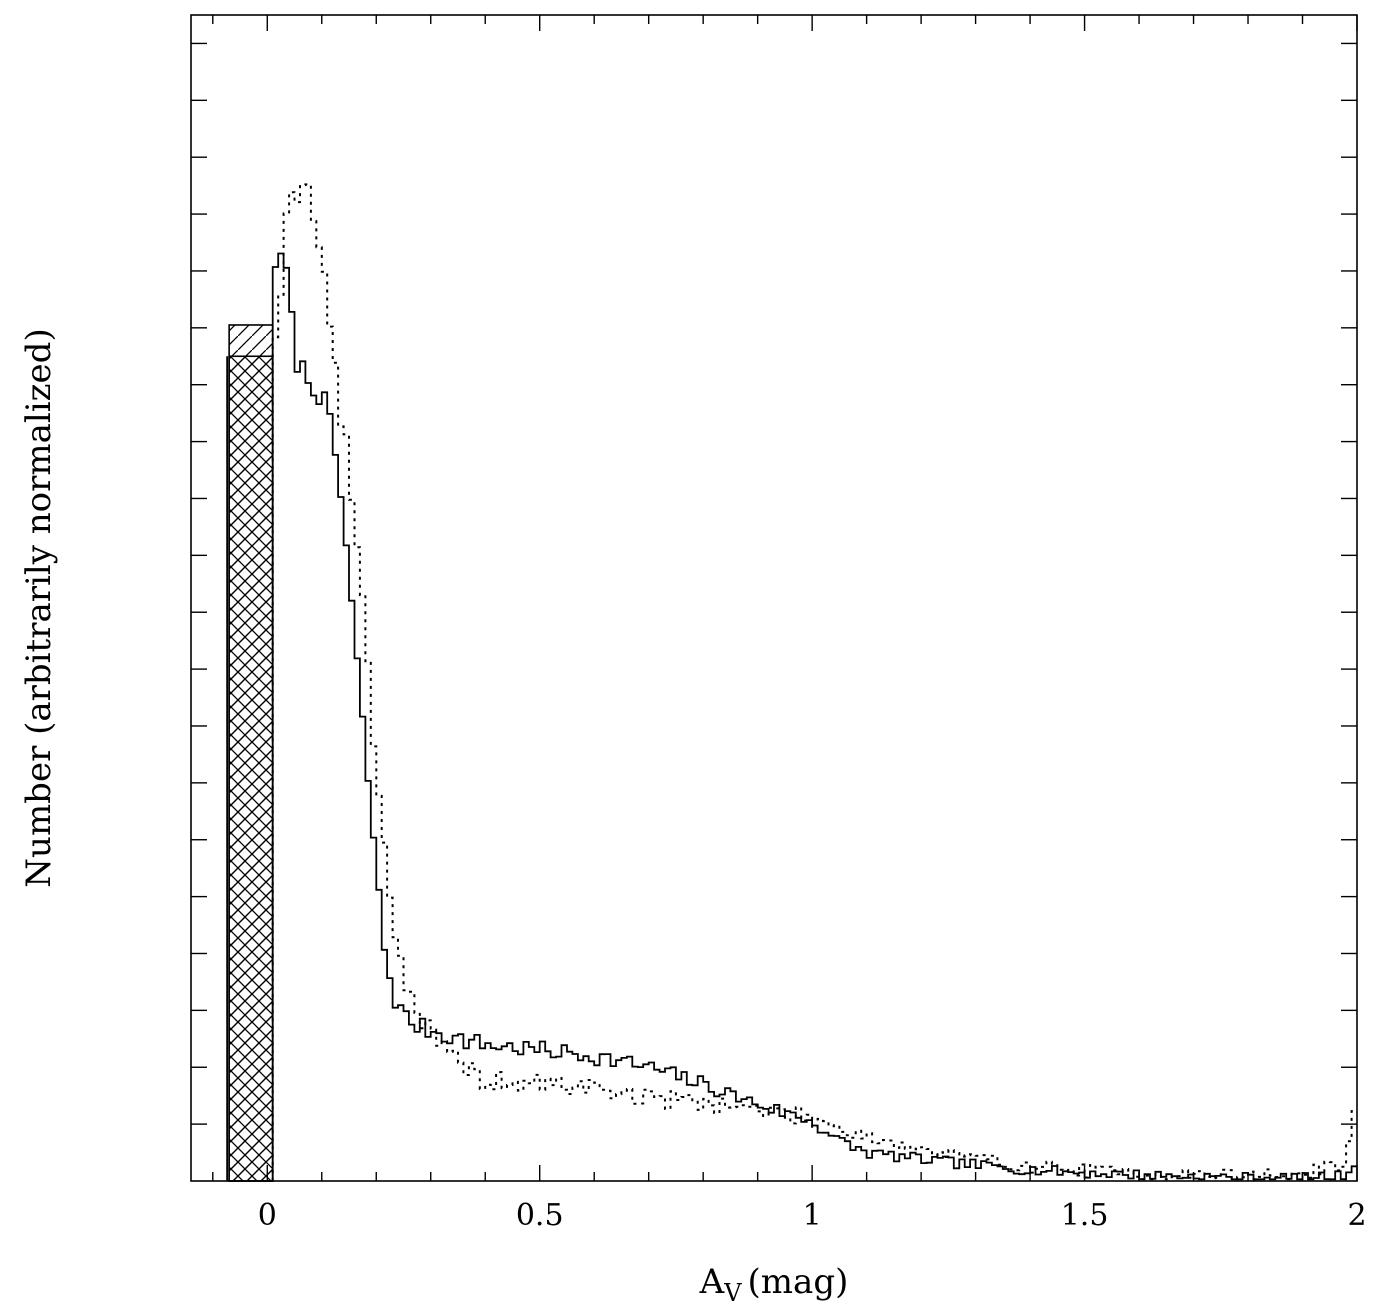  I want to click on x-axis-label-unit: (mag), so click(798, 1282).